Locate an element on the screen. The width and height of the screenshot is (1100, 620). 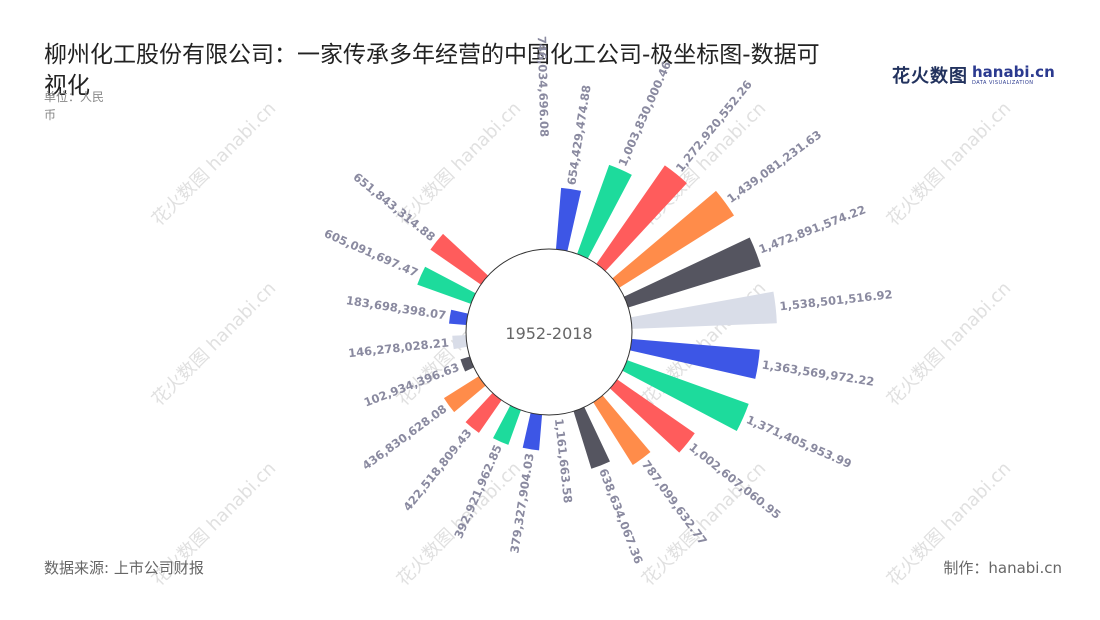
unit-label: 单位：人民币 is located at coordinates (74, 106).